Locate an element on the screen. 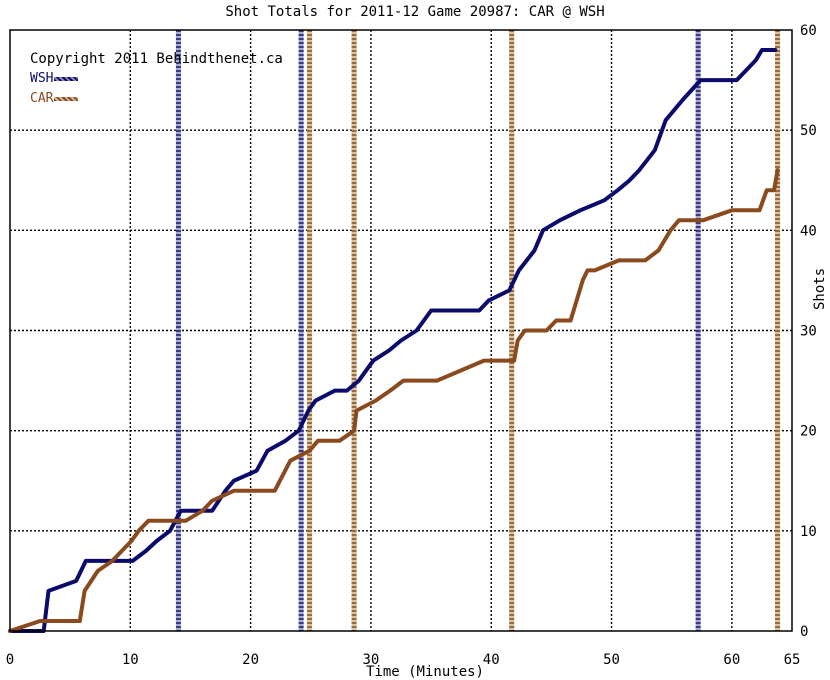 Image resolution: width=830 pixels, height=680 pixels. x-tick-label: 20 is located at coordinates (250, 660).